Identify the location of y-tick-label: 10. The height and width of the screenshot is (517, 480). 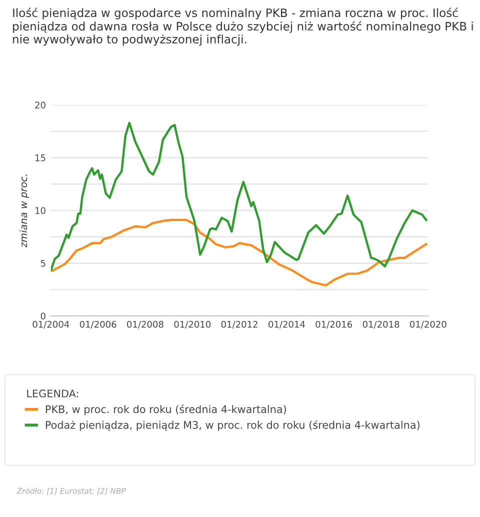
(41, 210).